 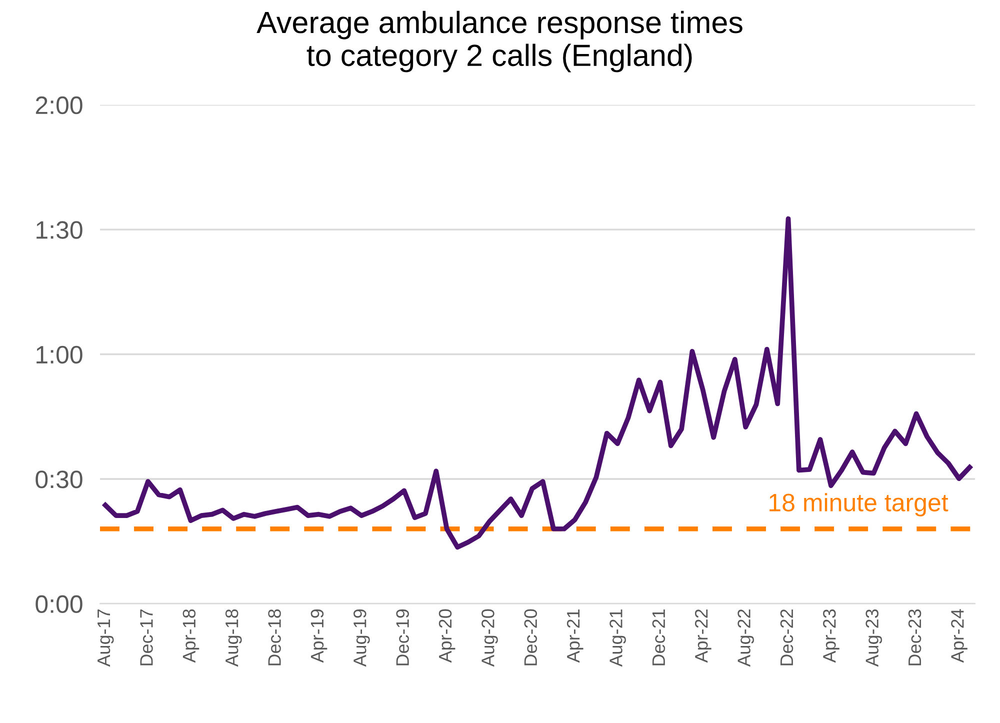 I want to click on x-tick-label: Dec-20, so click(x=531, y=637).